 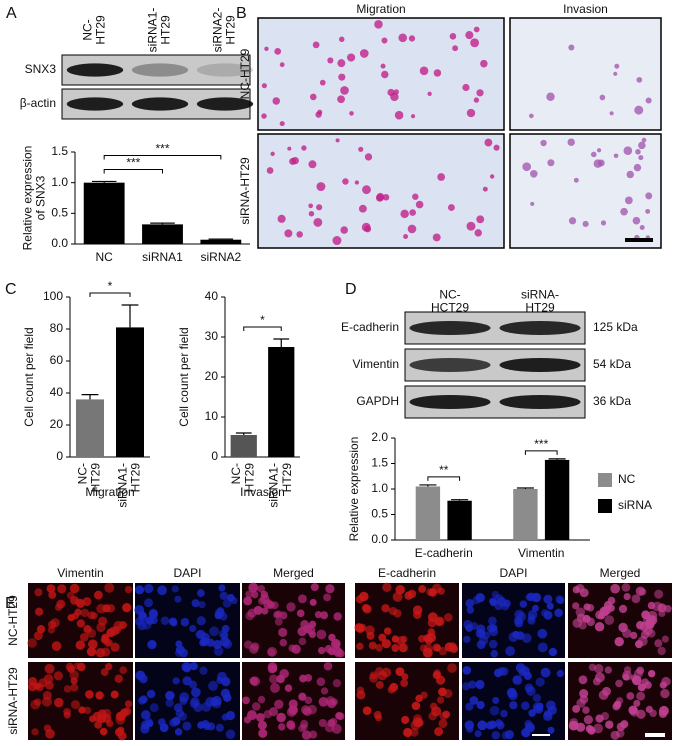 I want to click on column-label: Vimentin, so click(x=80, y=573).